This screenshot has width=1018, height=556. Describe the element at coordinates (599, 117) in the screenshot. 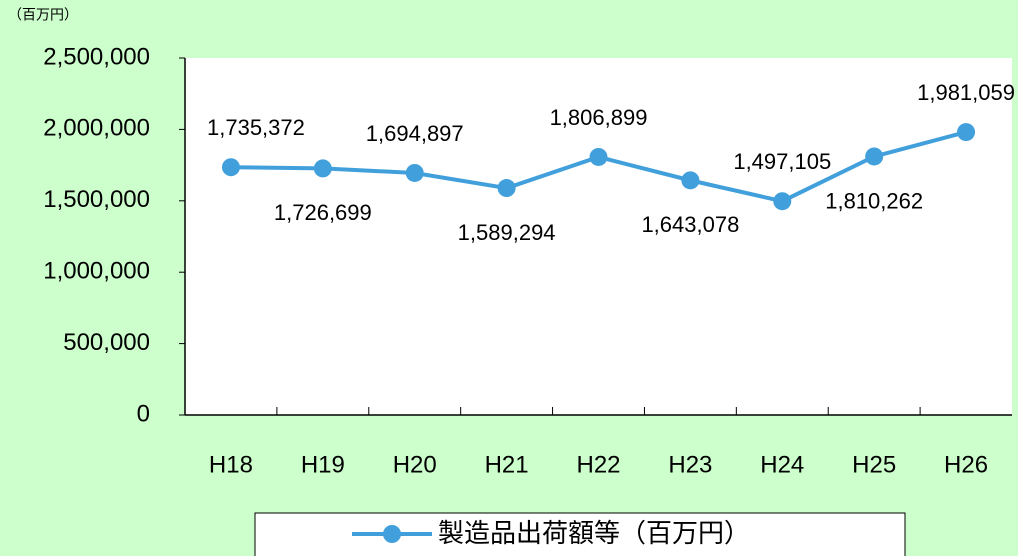

I see `data-label: 1,806,899` at that location.